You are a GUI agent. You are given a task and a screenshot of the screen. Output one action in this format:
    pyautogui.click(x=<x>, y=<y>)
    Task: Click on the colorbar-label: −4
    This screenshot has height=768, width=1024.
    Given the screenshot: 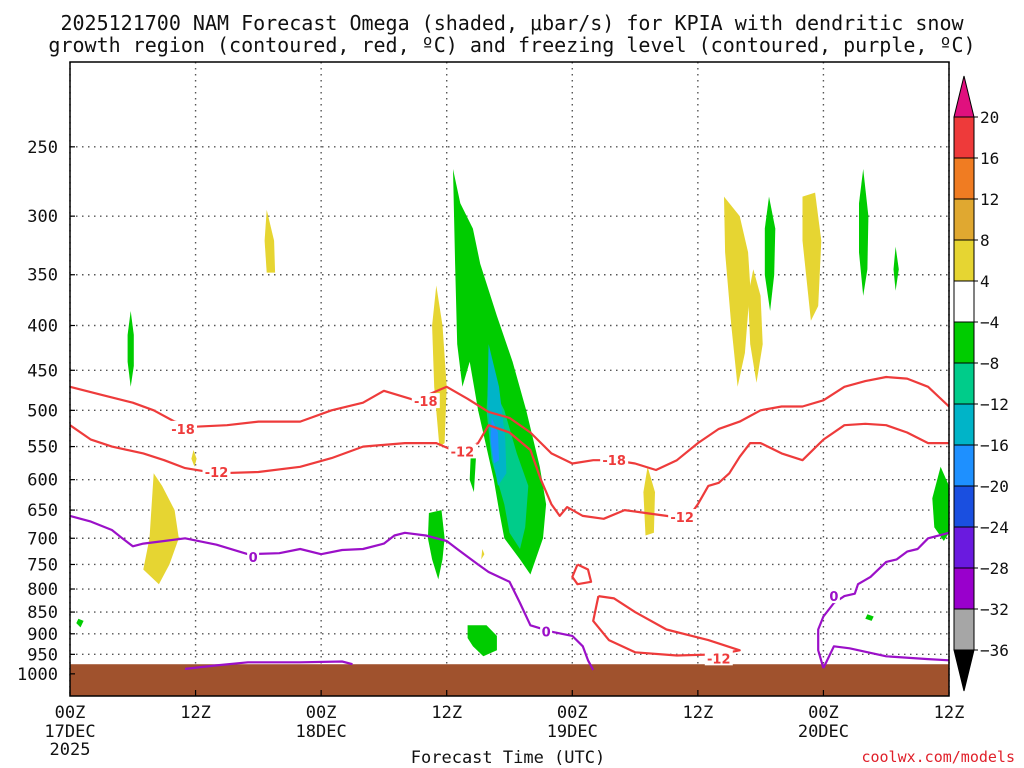 What is the action you would take?
    pyautogui.click(x=989, y=322)
    